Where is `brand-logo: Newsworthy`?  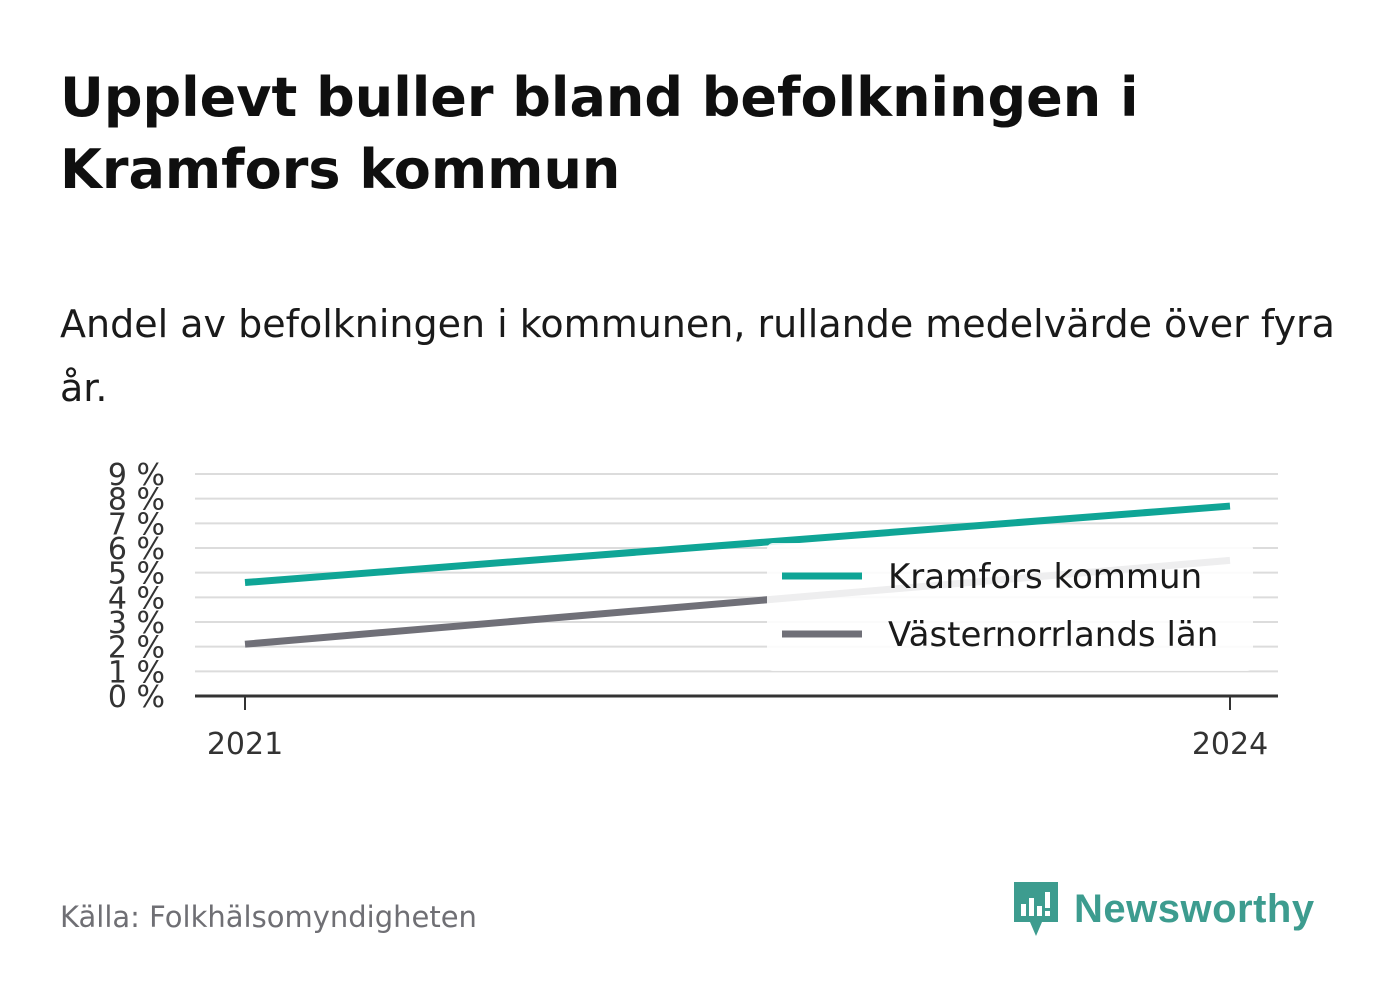
brand-logo: Newsworthy is located at coordinates (1162, 909).